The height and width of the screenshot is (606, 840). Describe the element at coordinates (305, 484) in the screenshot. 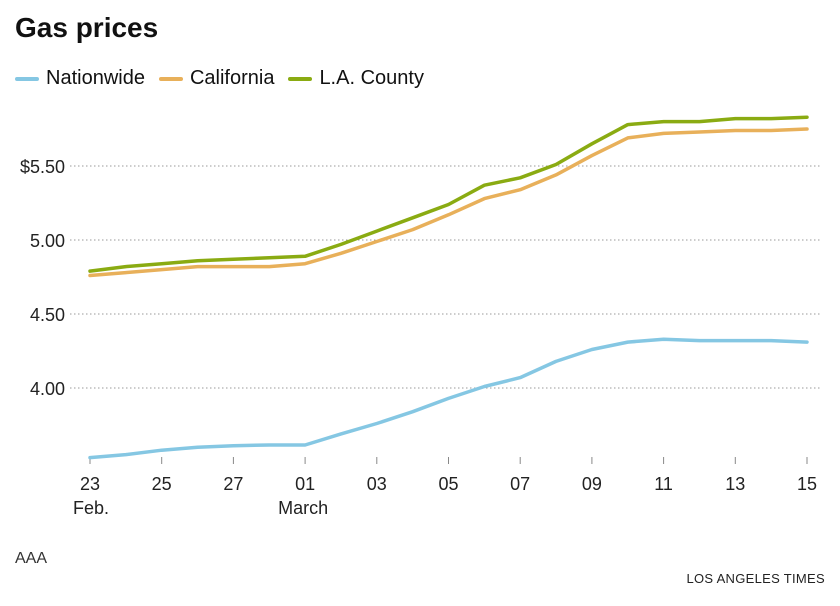

I see `x-tick-label: 01` at that location.